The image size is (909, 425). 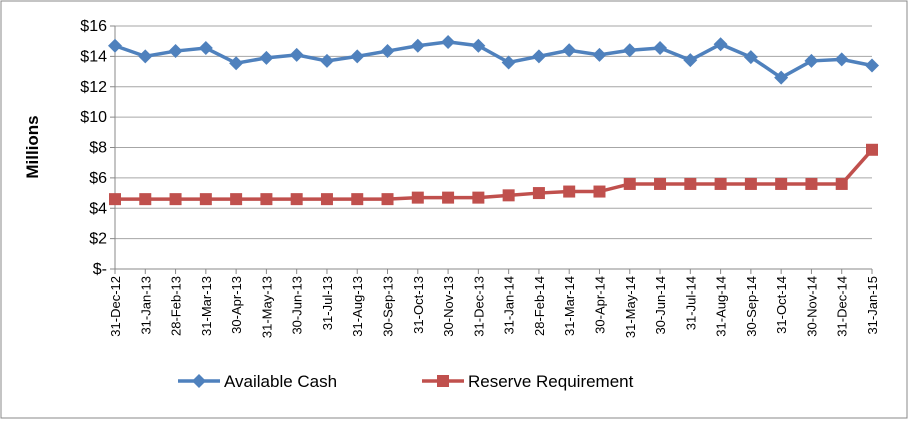 I want to click on x-tick-label: 31-May-13, so click(x=266, y=307).